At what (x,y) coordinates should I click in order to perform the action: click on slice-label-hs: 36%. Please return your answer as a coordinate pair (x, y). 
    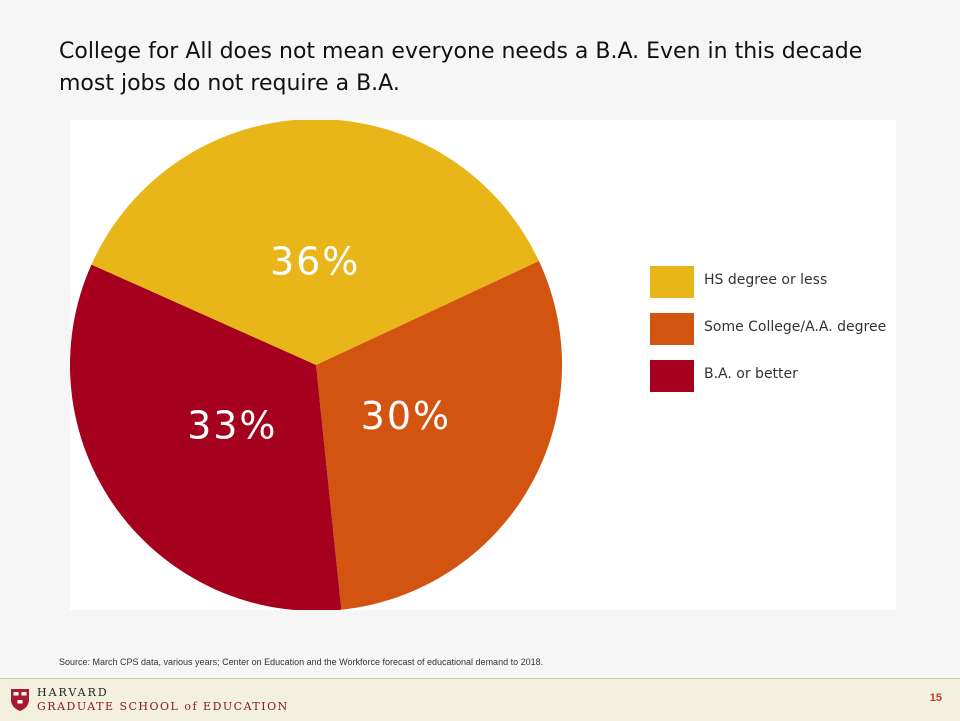
    Looking at the image, I should click on (315, 262).